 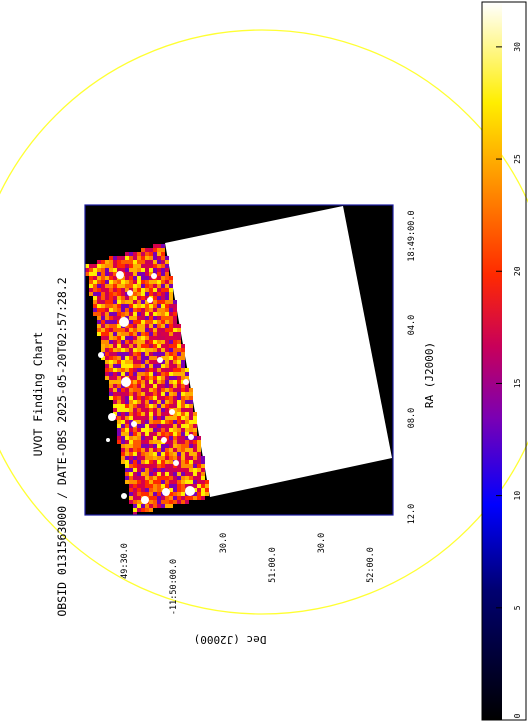 What do you see at coordinates (146, 387) in the screenshot?
I see `star-sources` at bounding box center [146, 387].